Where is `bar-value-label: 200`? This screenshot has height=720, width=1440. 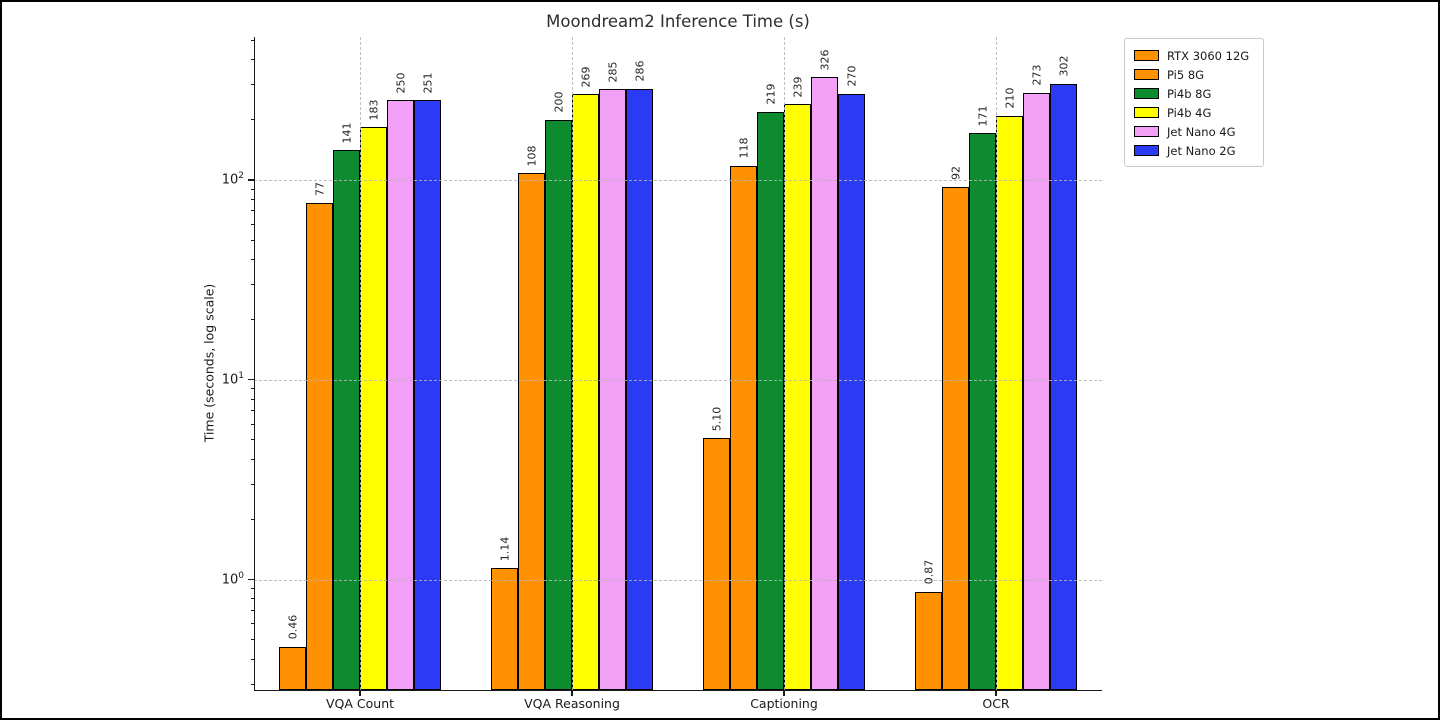 bar-value-label: 200 is located at coordinates (558, 102).